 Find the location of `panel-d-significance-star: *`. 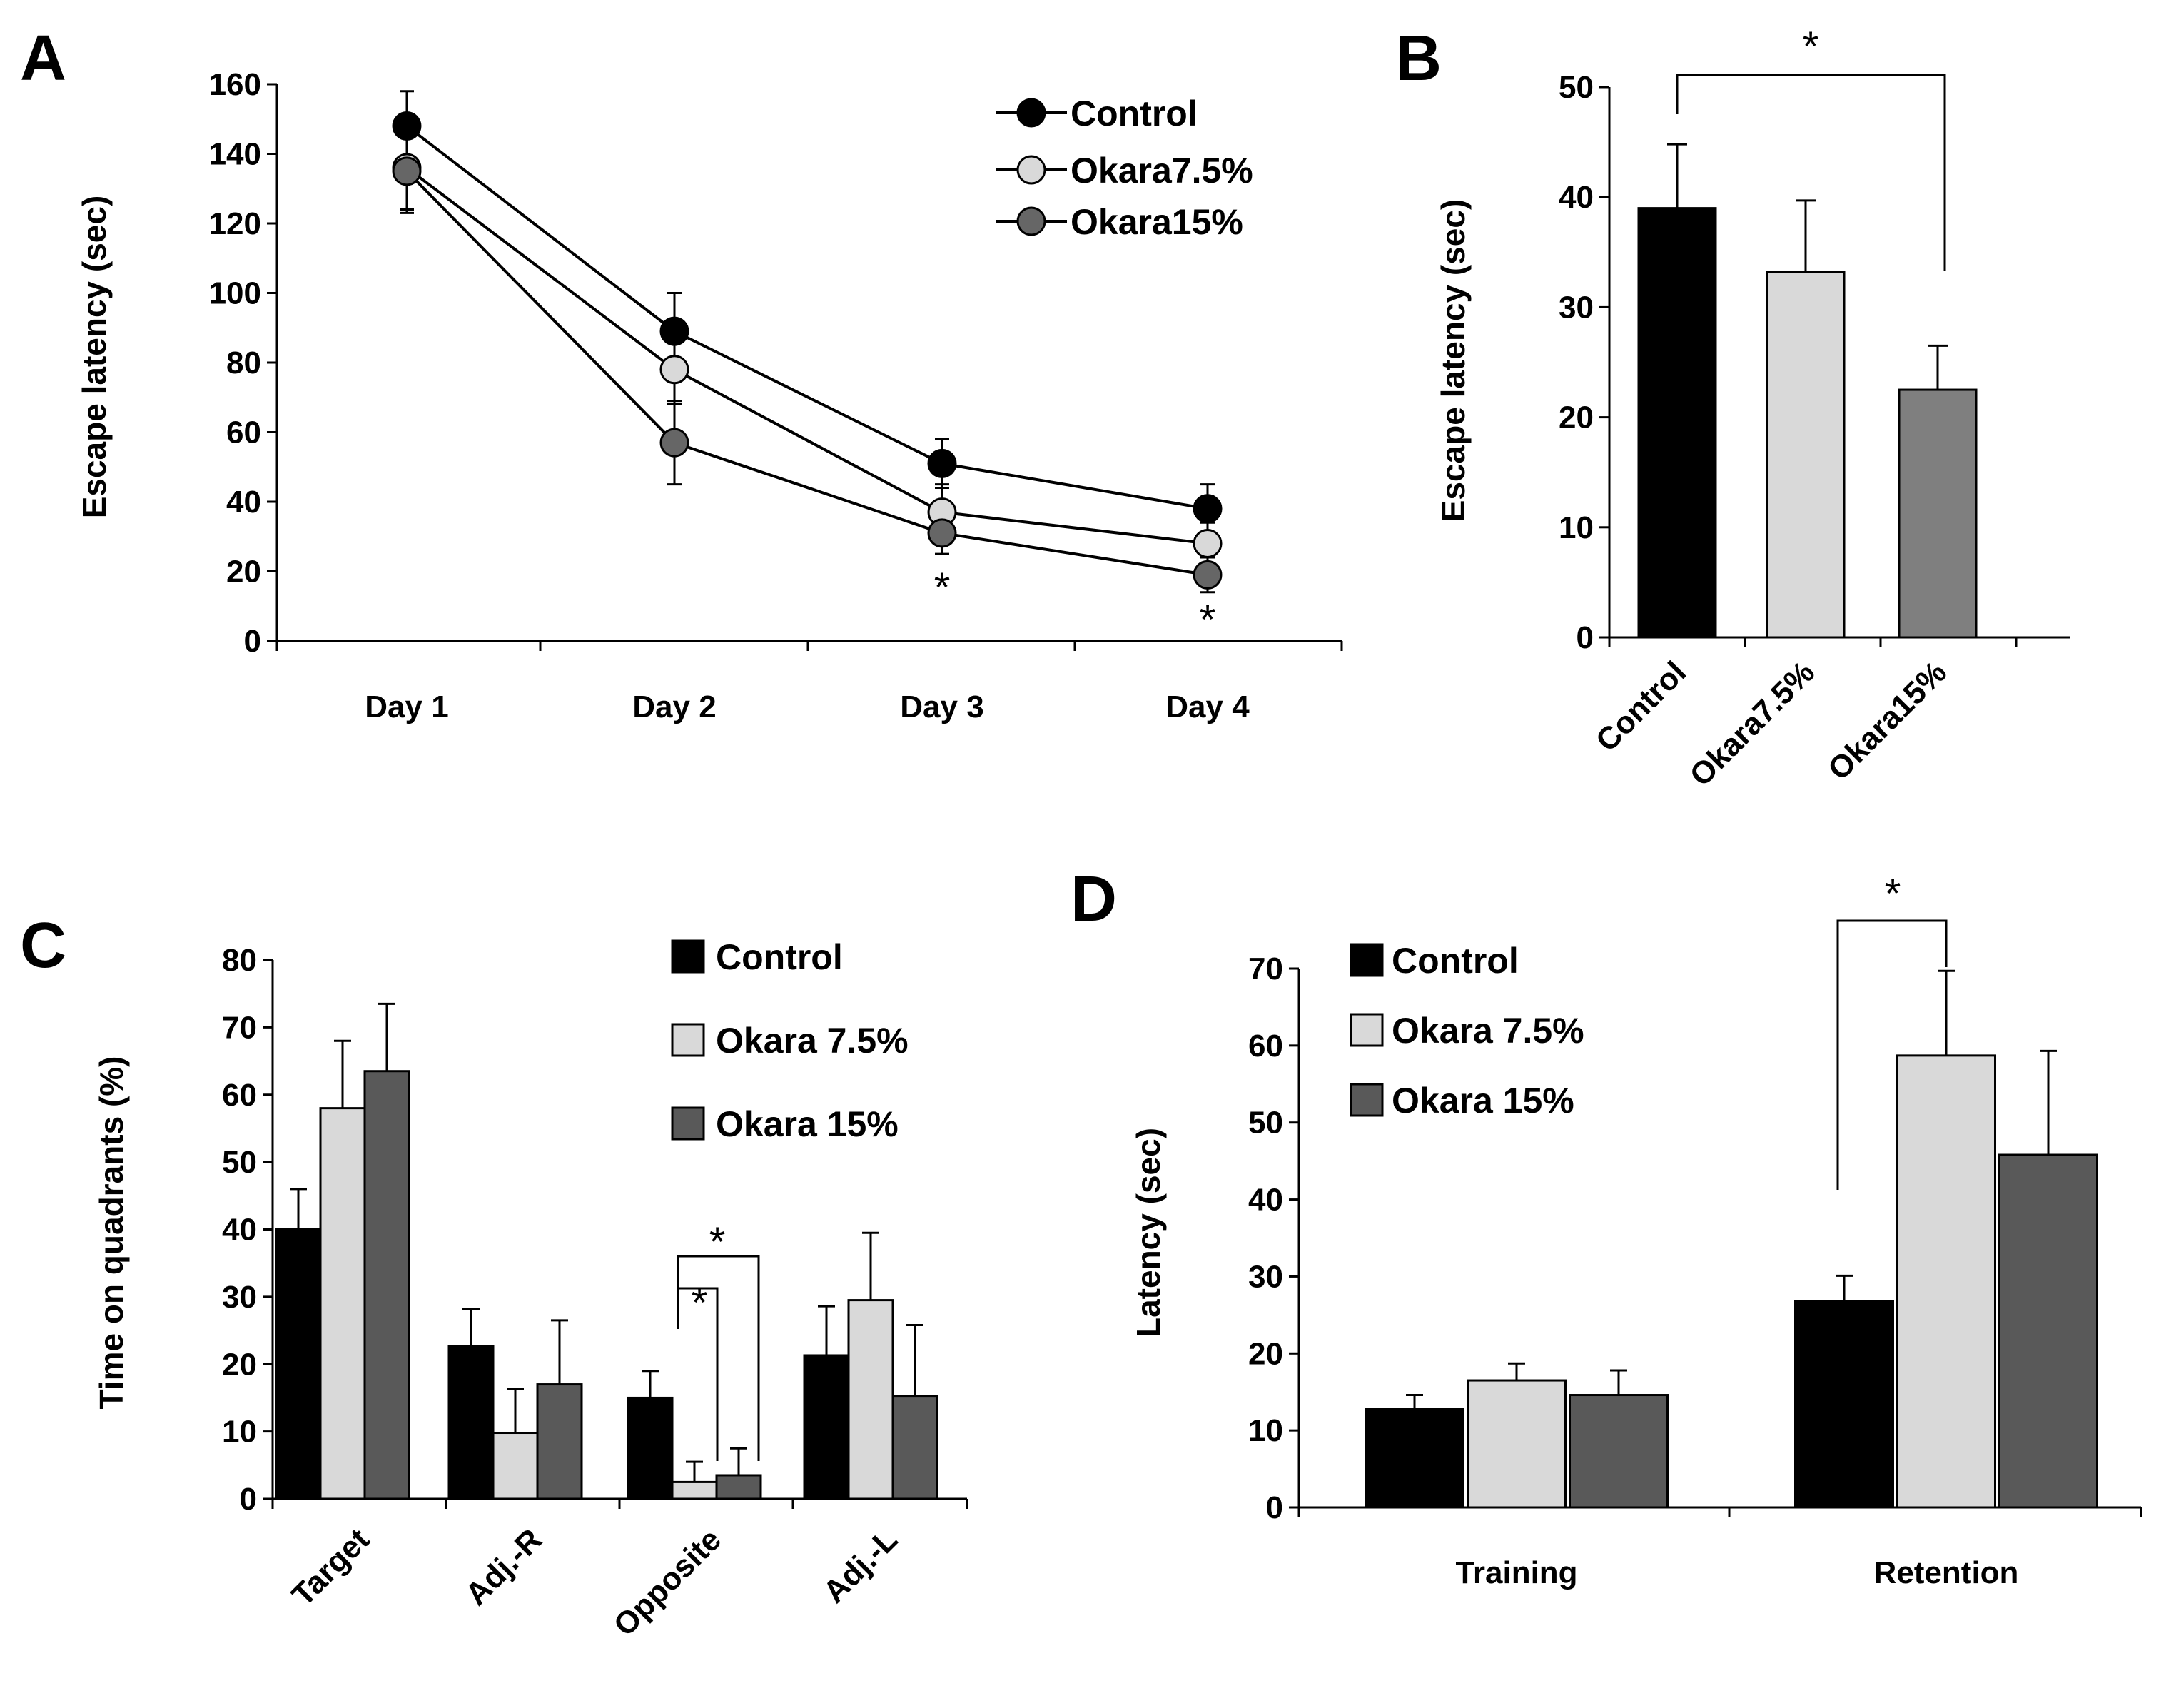

panel-d-significance-star: * is located at coordinates (1893, 894).